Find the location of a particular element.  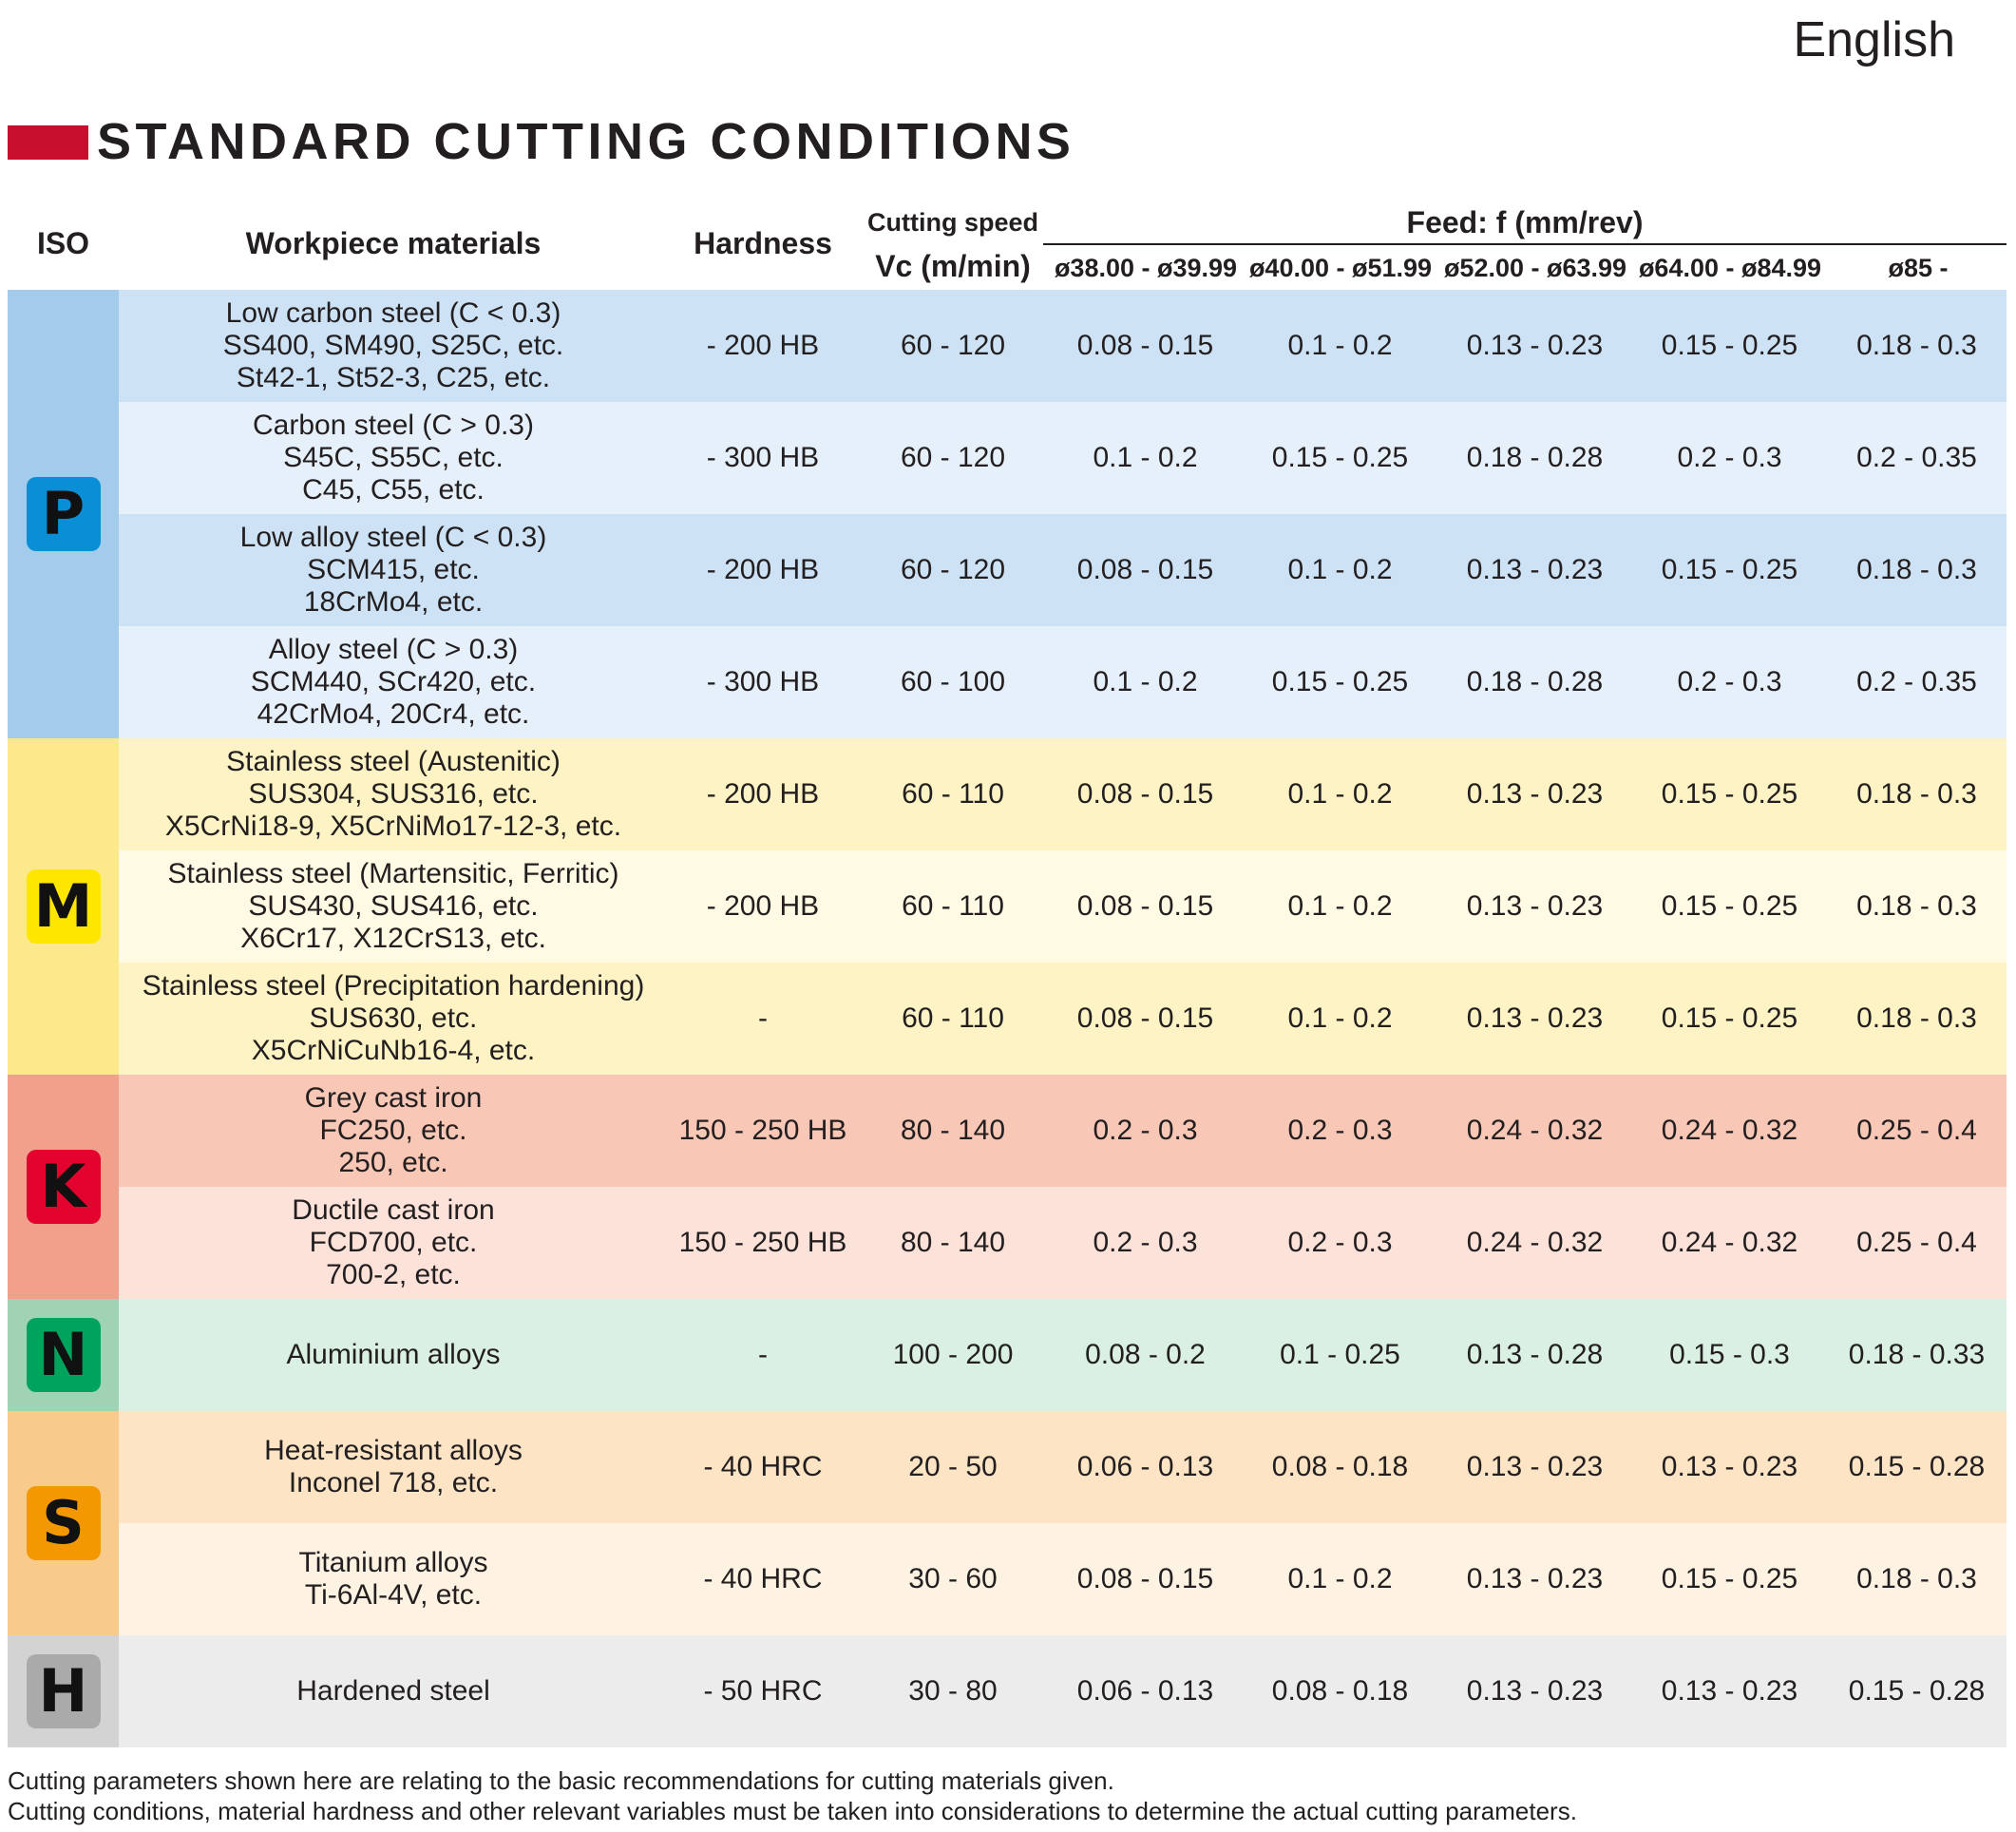

material-line: 700-2, etc. is located at coordinates (393, 1274).